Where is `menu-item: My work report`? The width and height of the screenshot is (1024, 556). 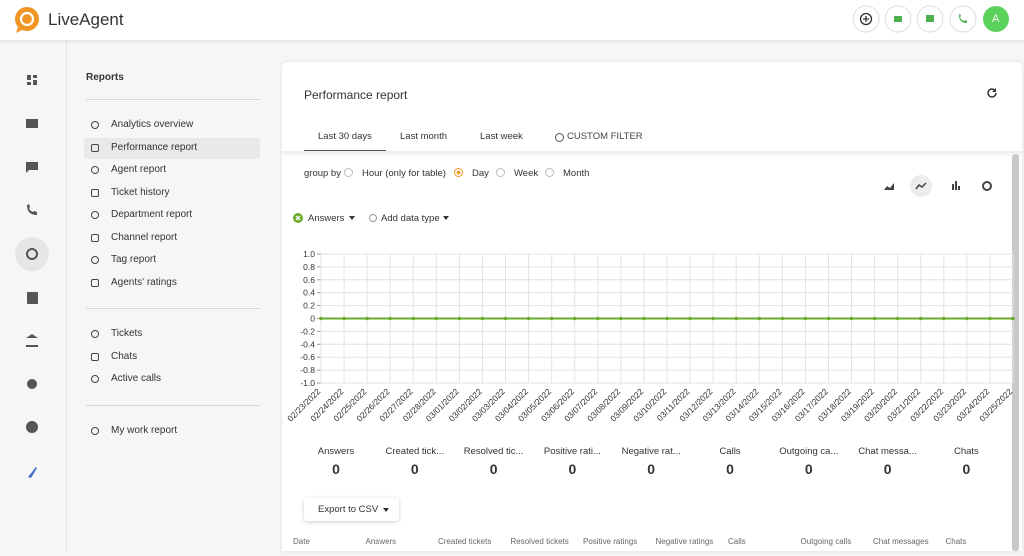
menu-item: My work report is located at coordinates (144, 430).